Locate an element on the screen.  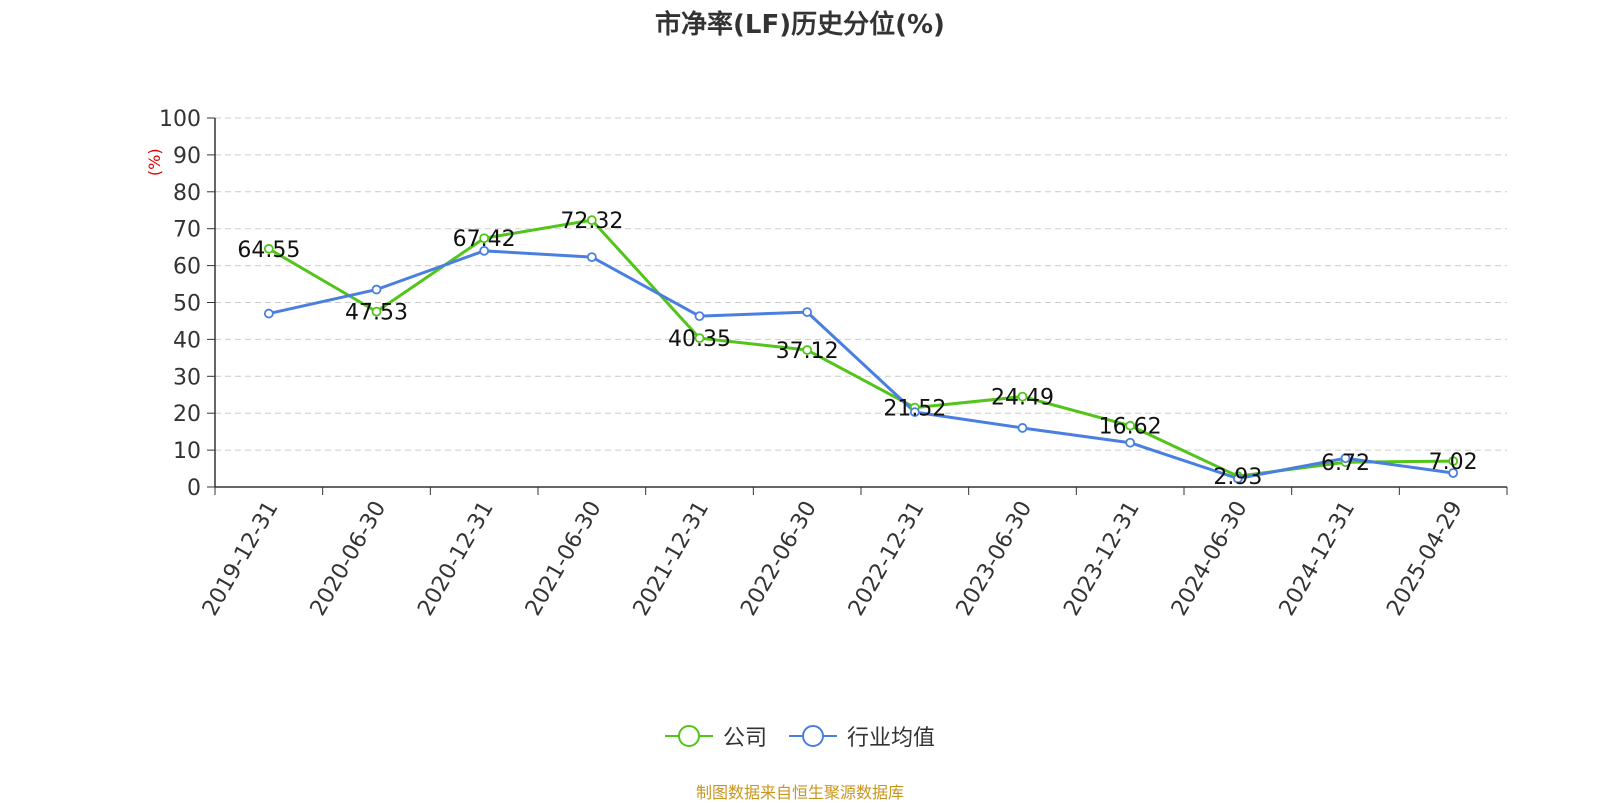
legend-marker-company is located at coordinates (688, 736).